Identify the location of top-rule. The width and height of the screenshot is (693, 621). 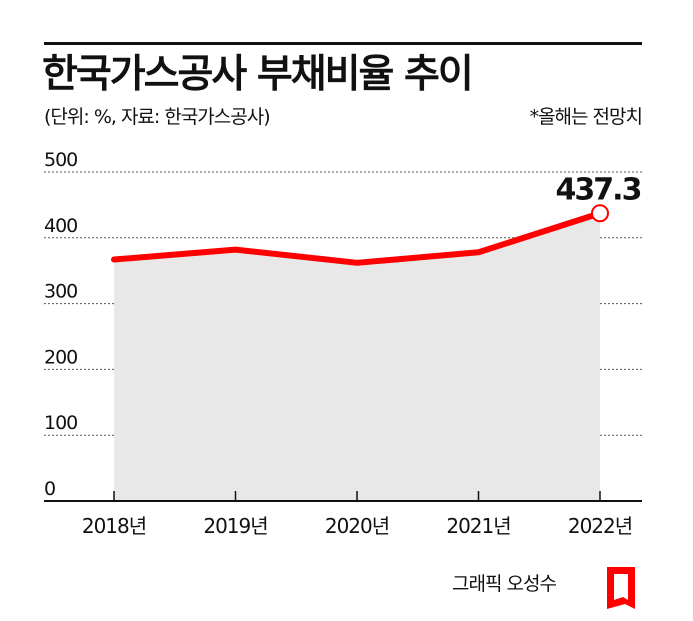
(343, 43).